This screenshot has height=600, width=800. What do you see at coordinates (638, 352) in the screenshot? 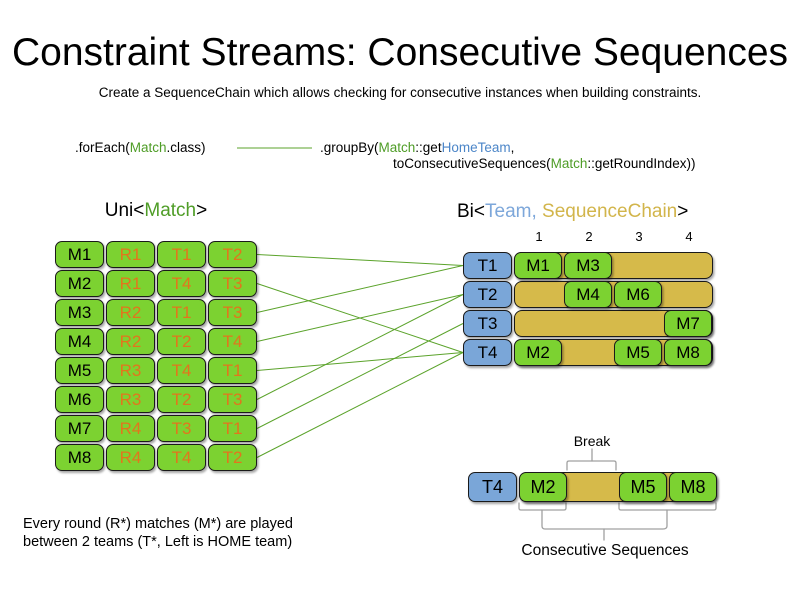
I see `sequence-match-cell: M5` at bounding box center [638, 352].